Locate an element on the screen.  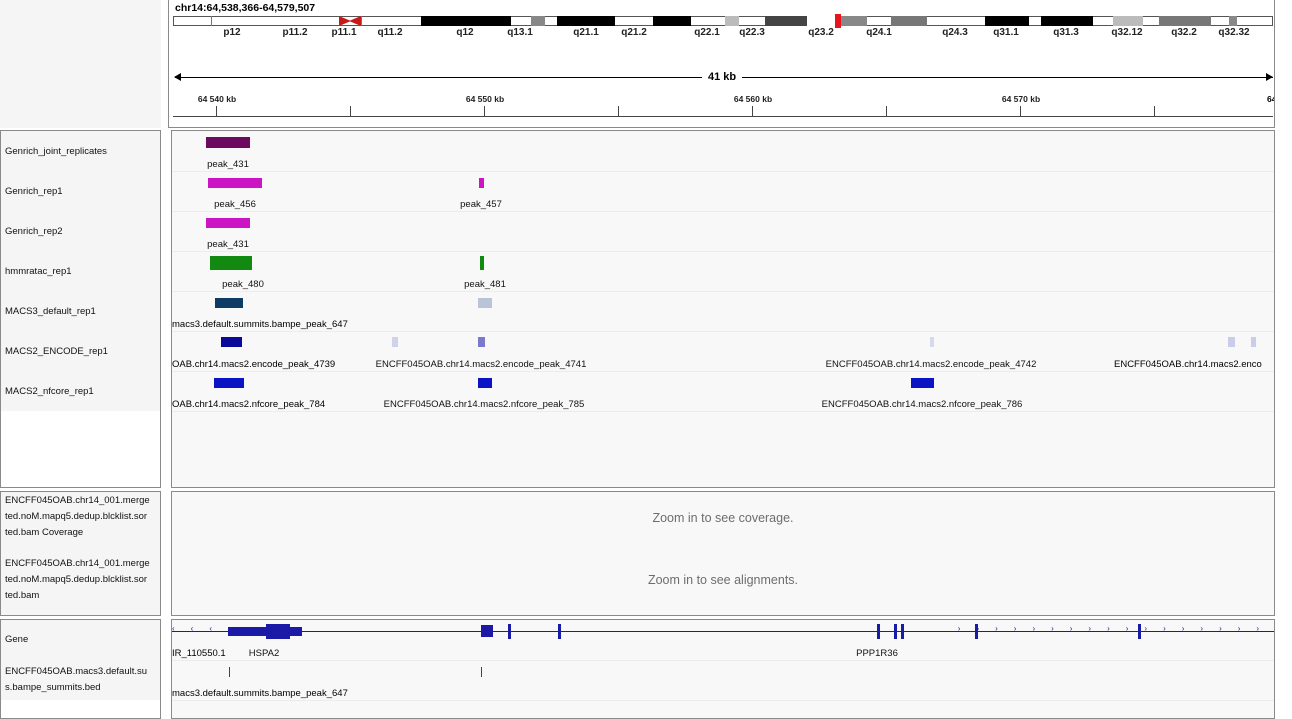
coverage-track-name: ted.noM.mapq5.dedup.blcklist.sor is located at coordinates (76, 516).